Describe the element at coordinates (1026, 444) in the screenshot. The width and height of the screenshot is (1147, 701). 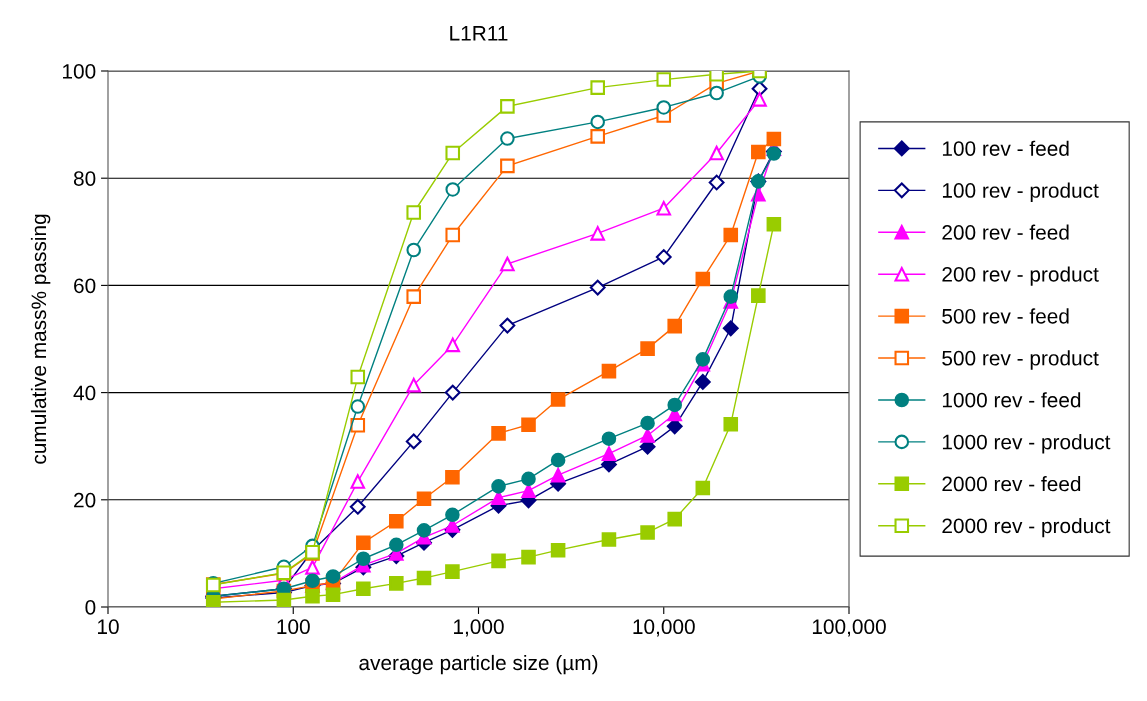
I see `legend-label: 1000 rev - product` at that location.